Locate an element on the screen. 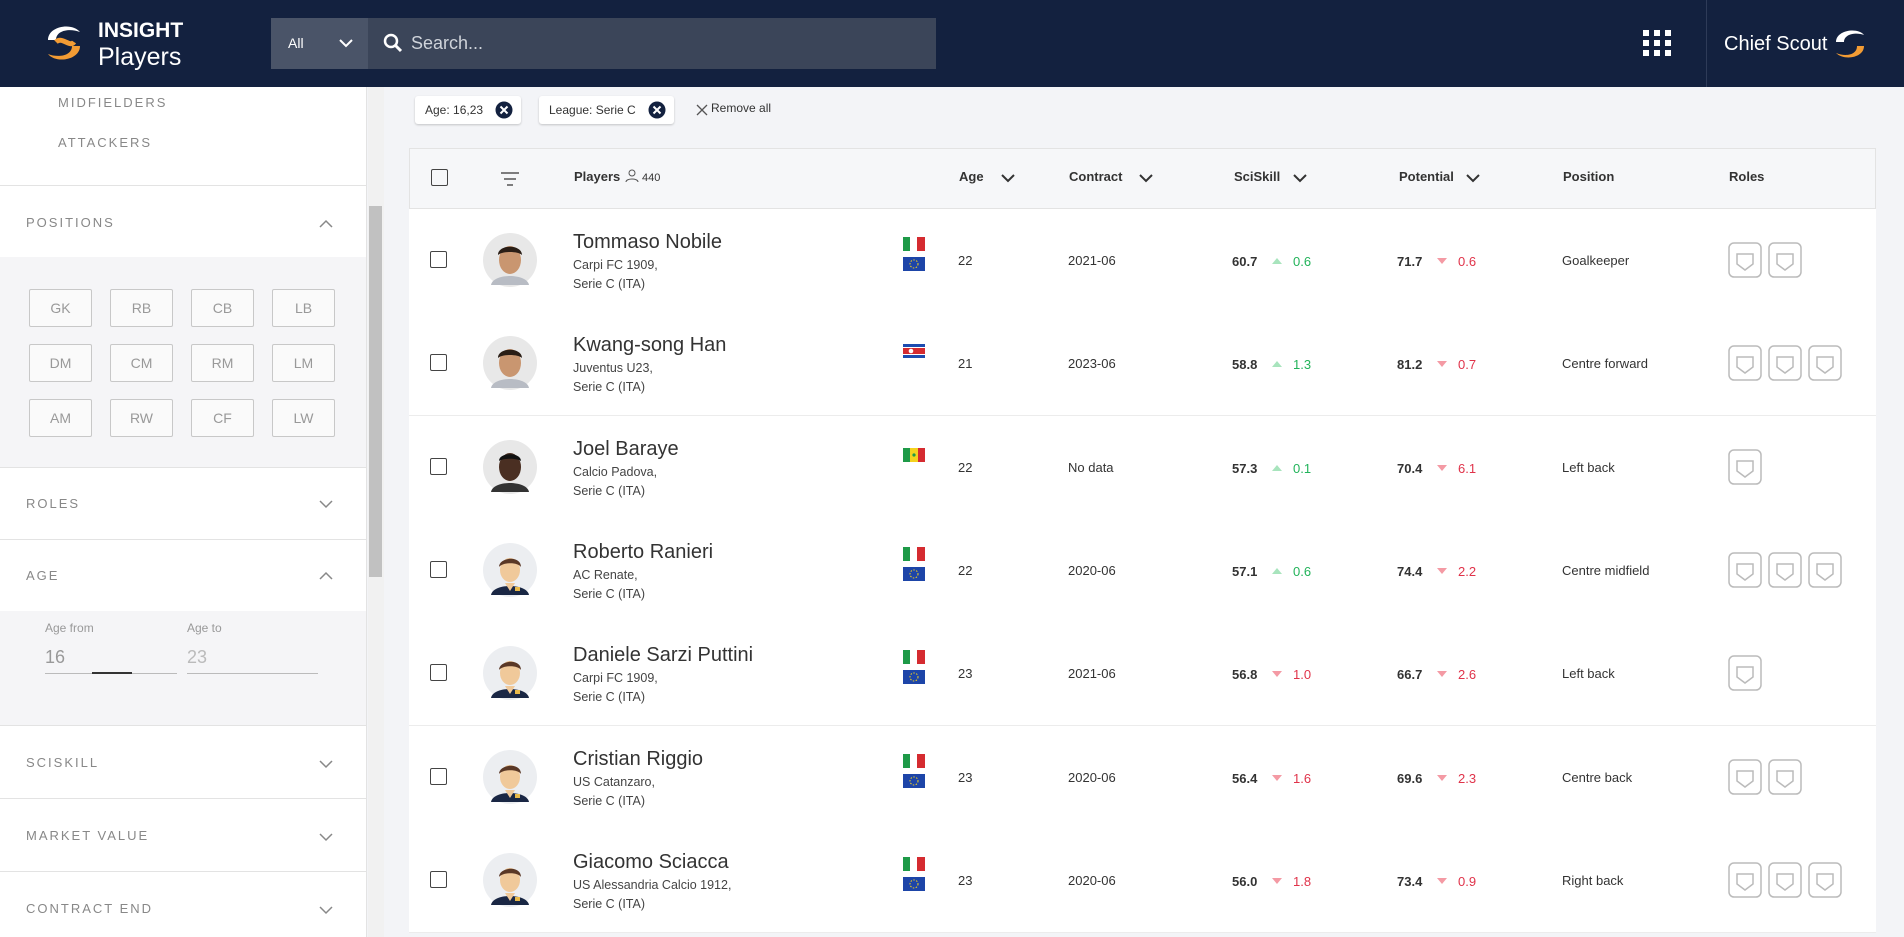 The height and width of the screenshot is (937, 1904). section-title: AGE is located at coordinates (43, 575).